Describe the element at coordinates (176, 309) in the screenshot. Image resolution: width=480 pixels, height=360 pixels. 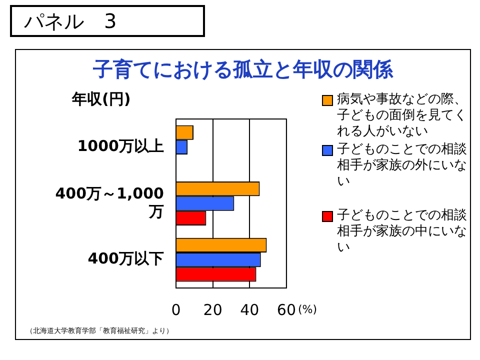
I see `x-tick-label: 0` at that location.